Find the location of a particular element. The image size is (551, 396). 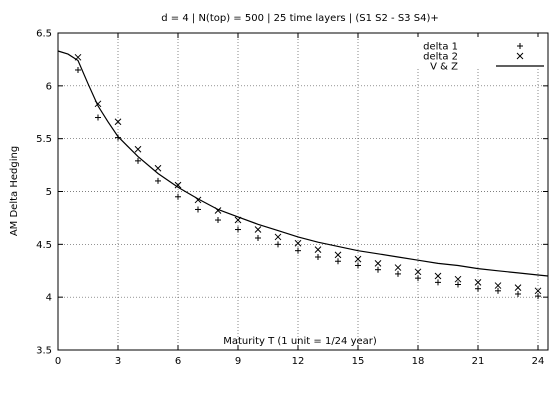

x-tick-label: 15 is located at coordinates (358, 361).